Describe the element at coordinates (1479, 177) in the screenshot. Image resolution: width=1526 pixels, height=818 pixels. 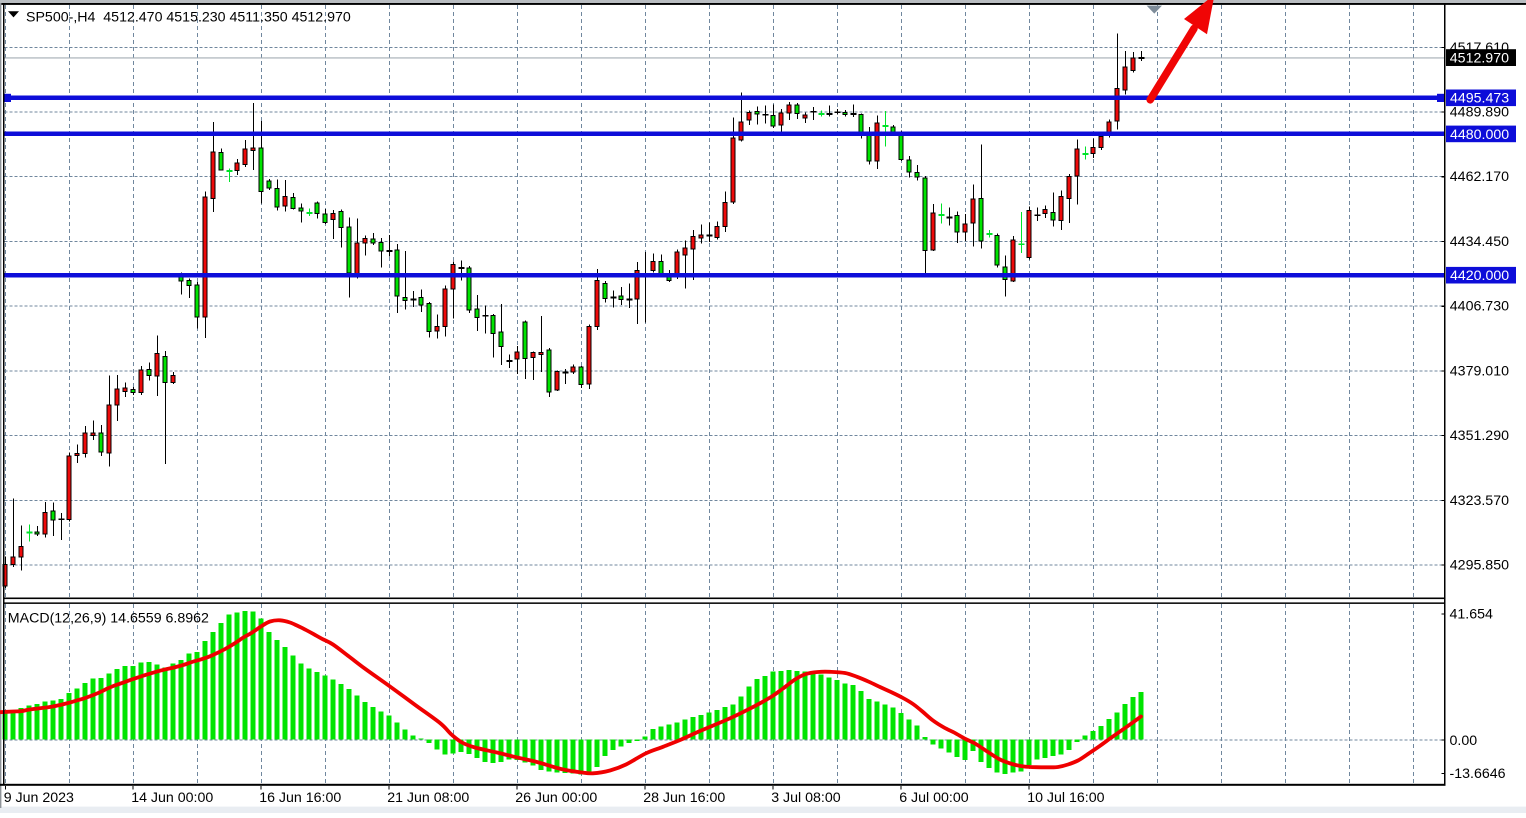
I see `svg-text: 4462.170` at that location.